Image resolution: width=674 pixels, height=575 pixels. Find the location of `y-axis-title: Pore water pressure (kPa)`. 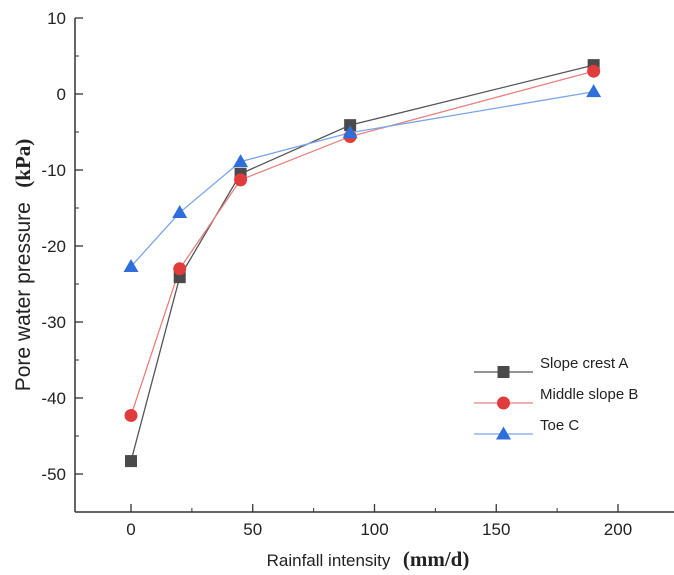

y-axis-title: Pore water pressure (kPa) is located at coordinates (23, 265).